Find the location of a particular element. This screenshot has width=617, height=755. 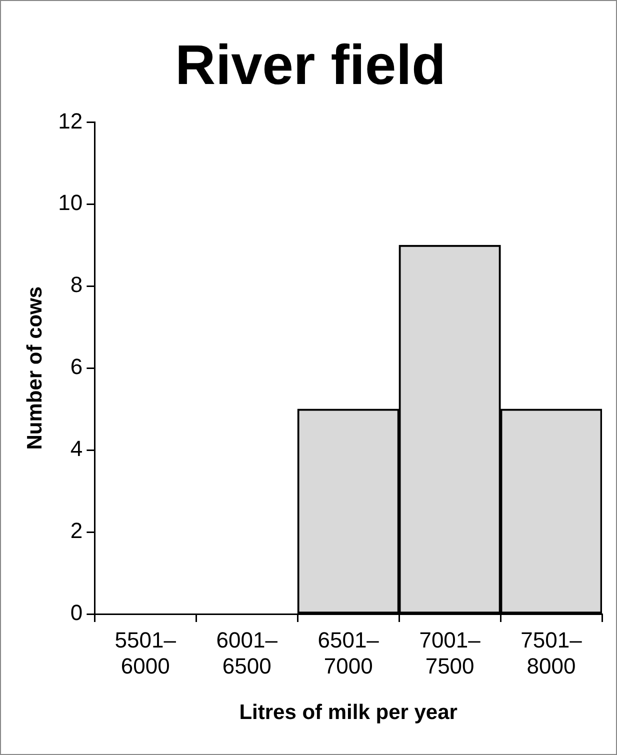

y-axis-title: Number of cows is located at coordinates (34, 368).